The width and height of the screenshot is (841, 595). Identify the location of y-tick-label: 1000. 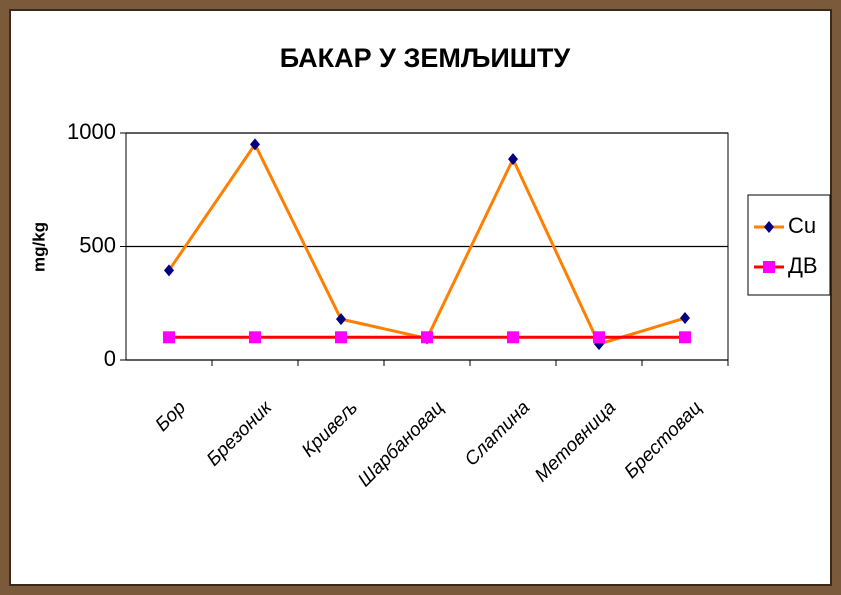
(91, 131).